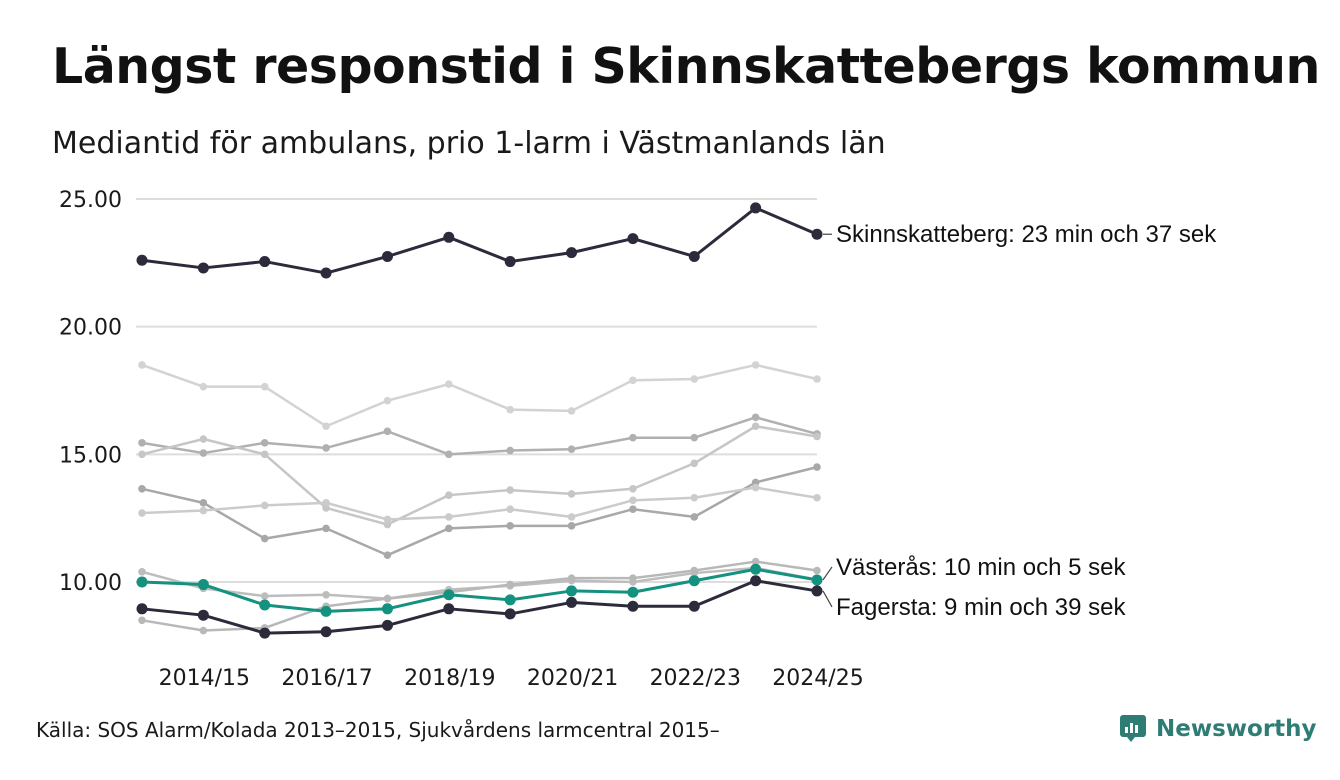 The image size is (1340, 780). I want to click on x-tick-label: 2018/19, so click(449, 678).